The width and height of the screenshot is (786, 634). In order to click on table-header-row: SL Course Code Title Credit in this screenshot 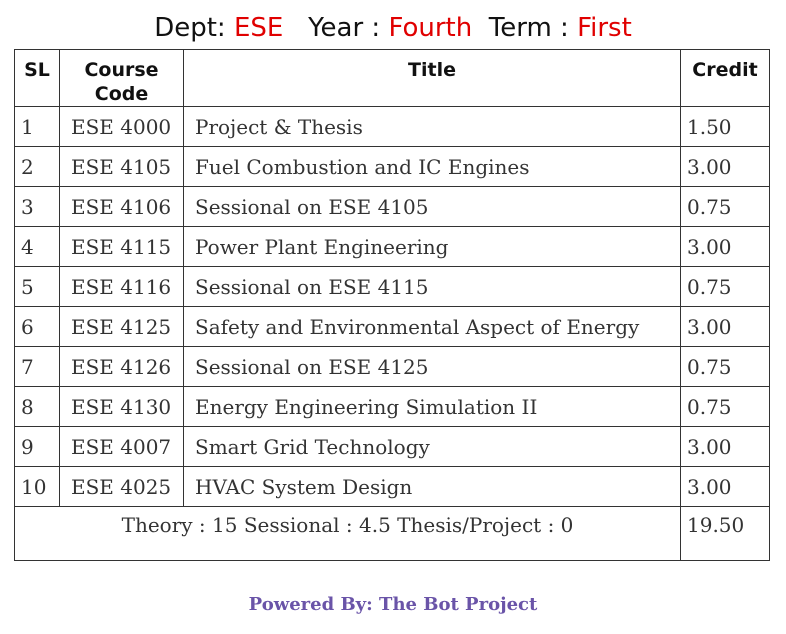, I will do `click(392, 78)`.